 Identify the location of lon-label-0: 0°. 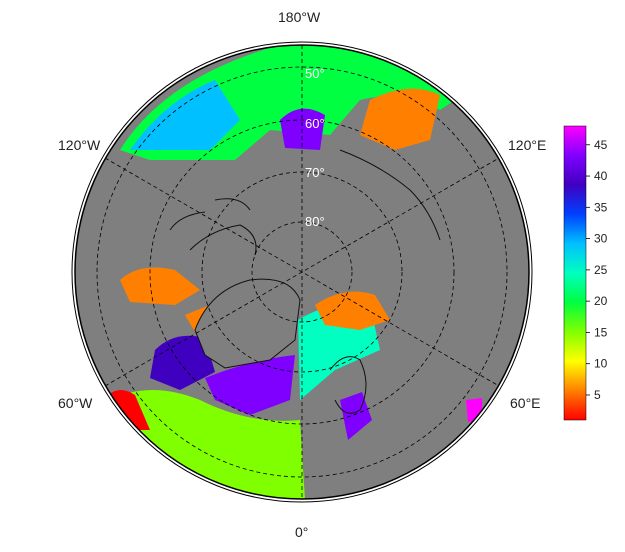
(301, 532).